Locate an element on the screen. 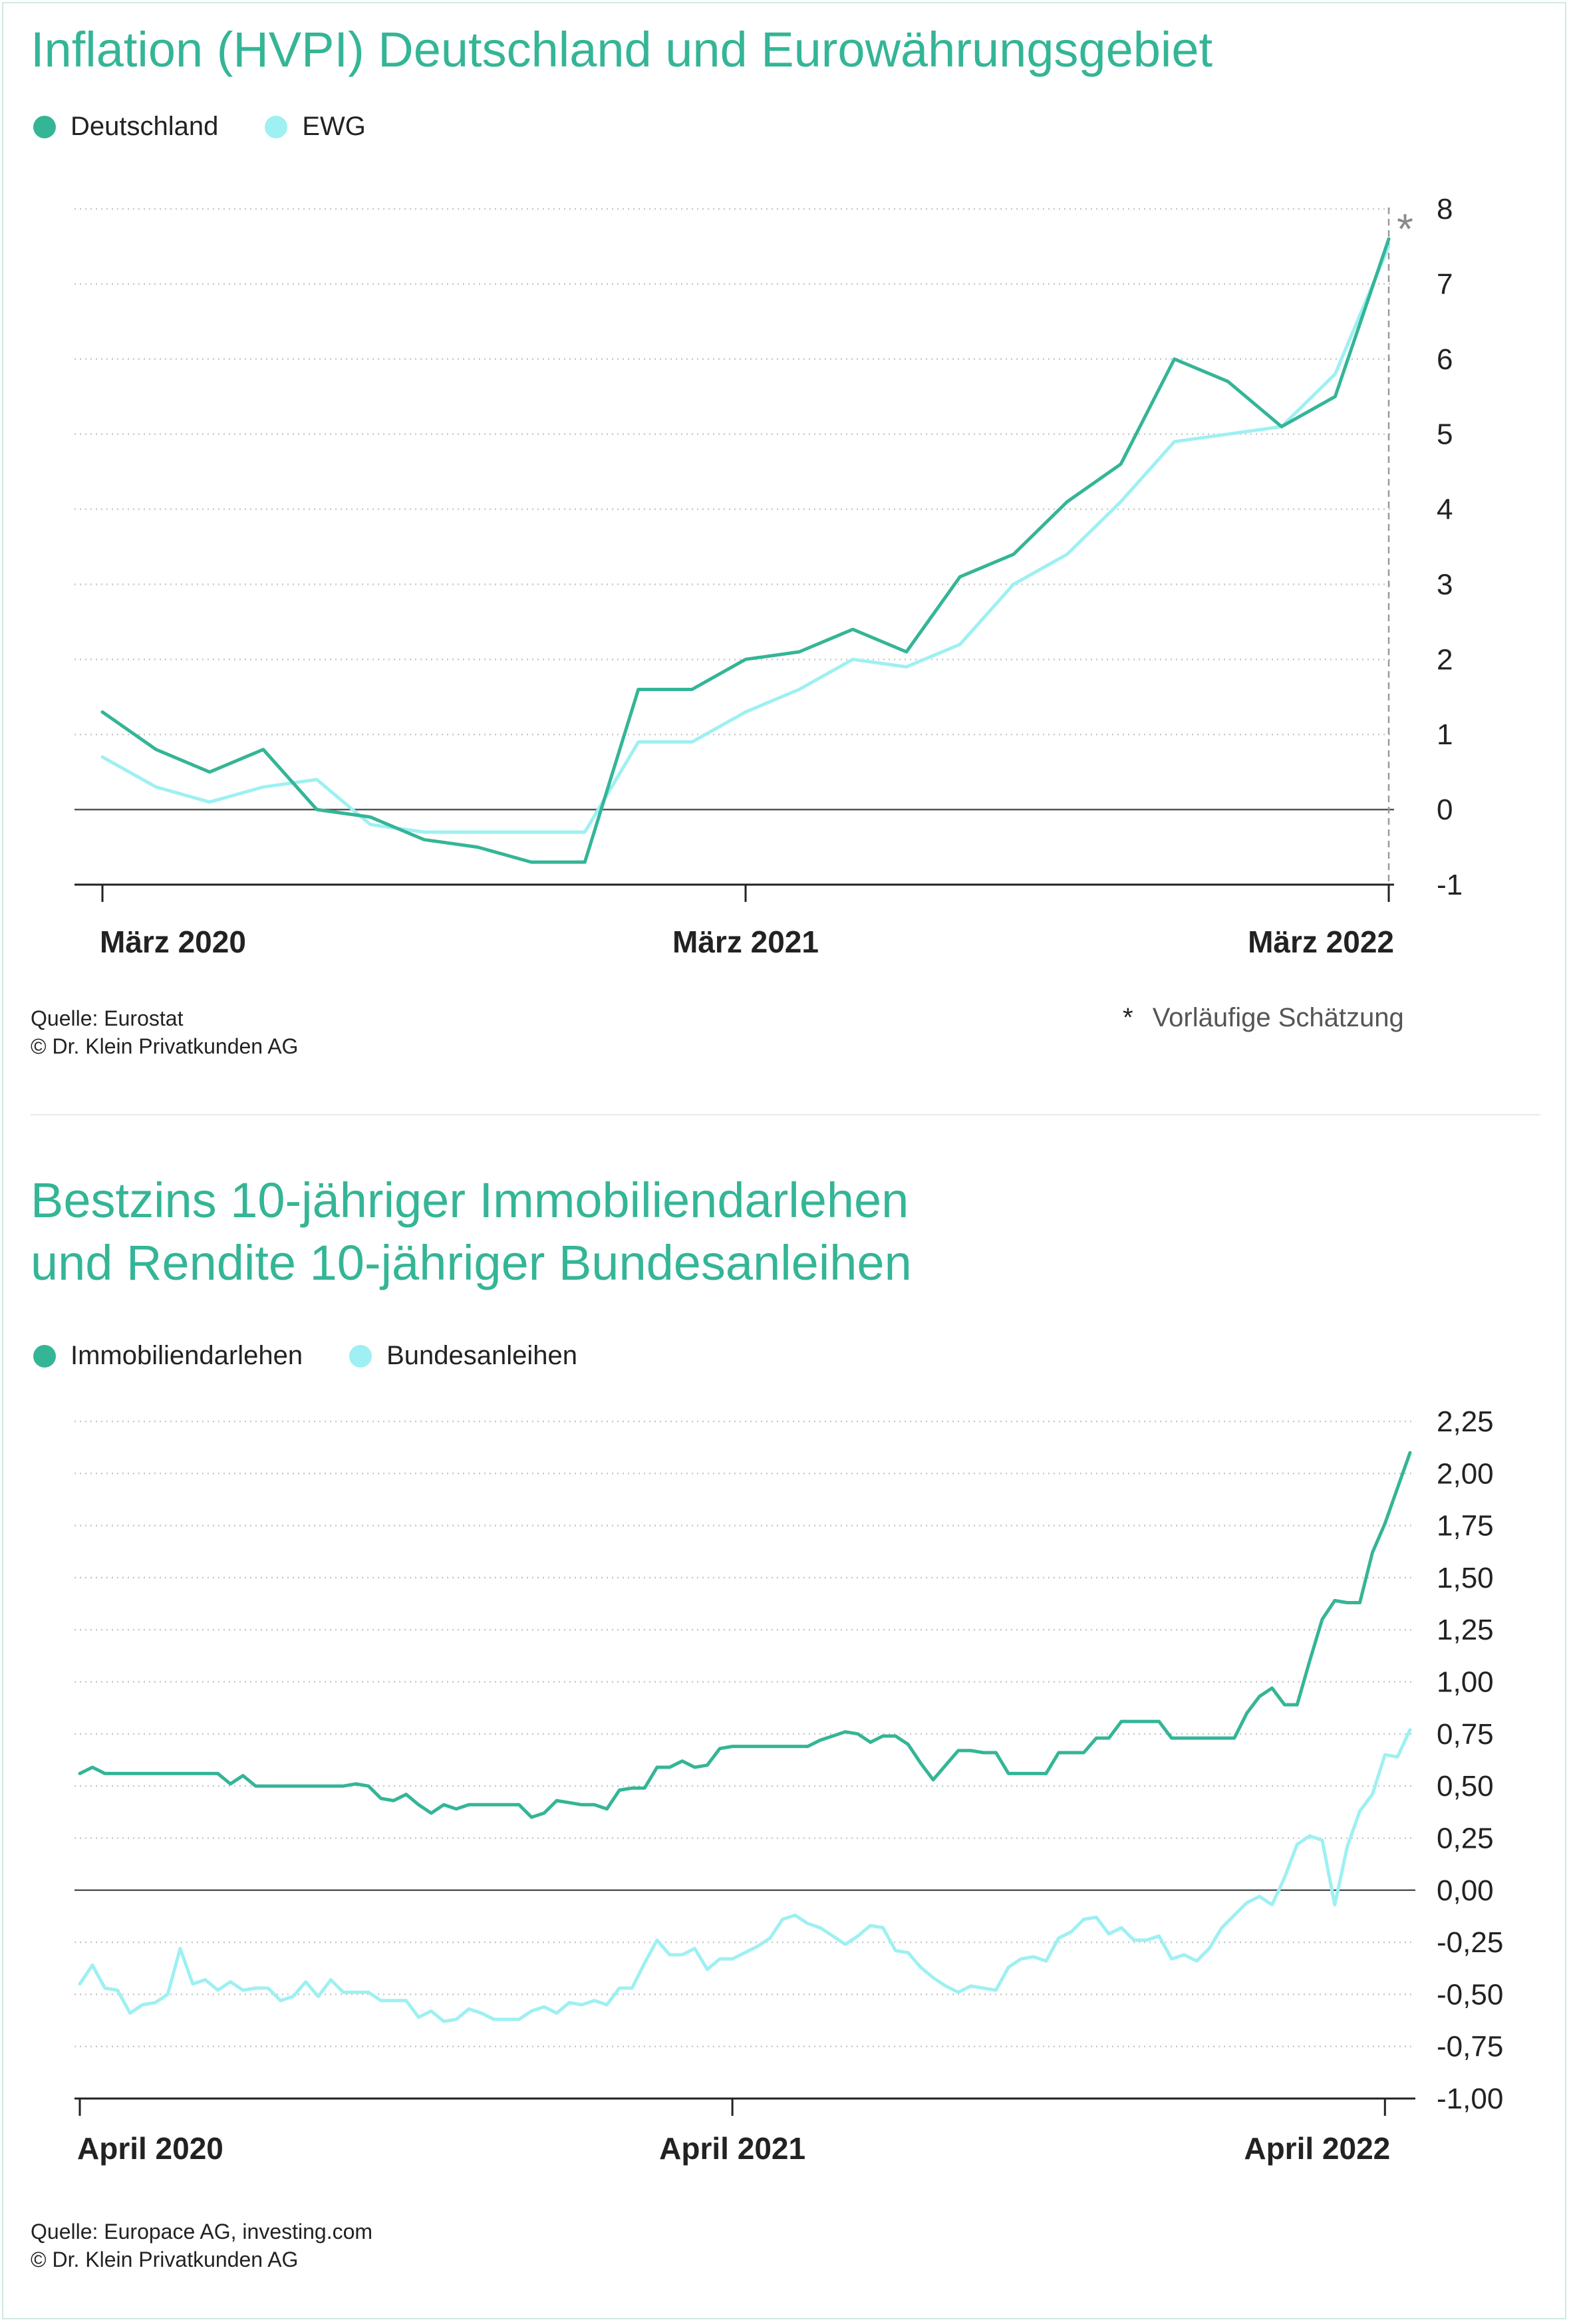 This screenshot has width=1571, height=2324. chart-title-rates-line1: Bestzins 10-jähriger Immobiliendarlehen is located at coordinates (470, 1200).